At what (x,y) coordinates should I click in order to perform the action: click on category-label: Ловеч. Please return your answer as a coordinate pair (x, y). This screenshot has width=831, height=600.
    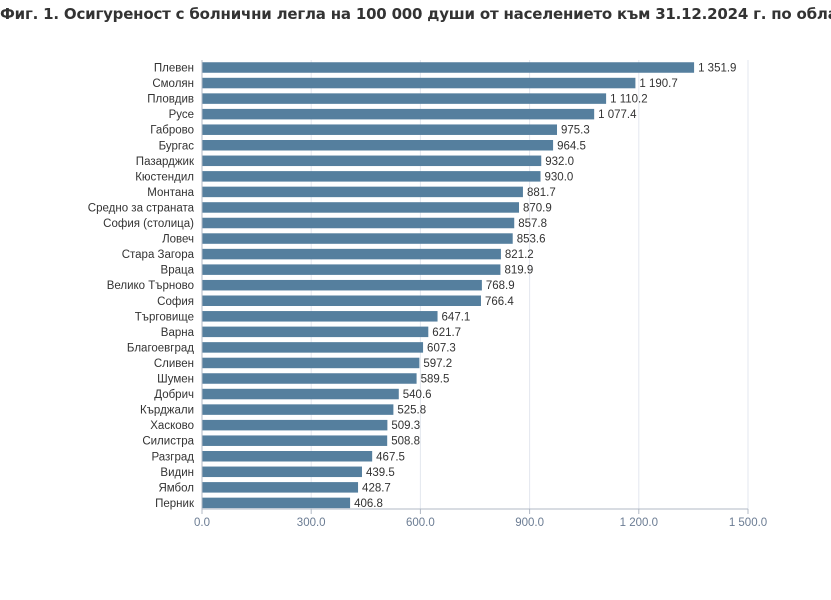
    Looking at the image, I should click on (178, 240).